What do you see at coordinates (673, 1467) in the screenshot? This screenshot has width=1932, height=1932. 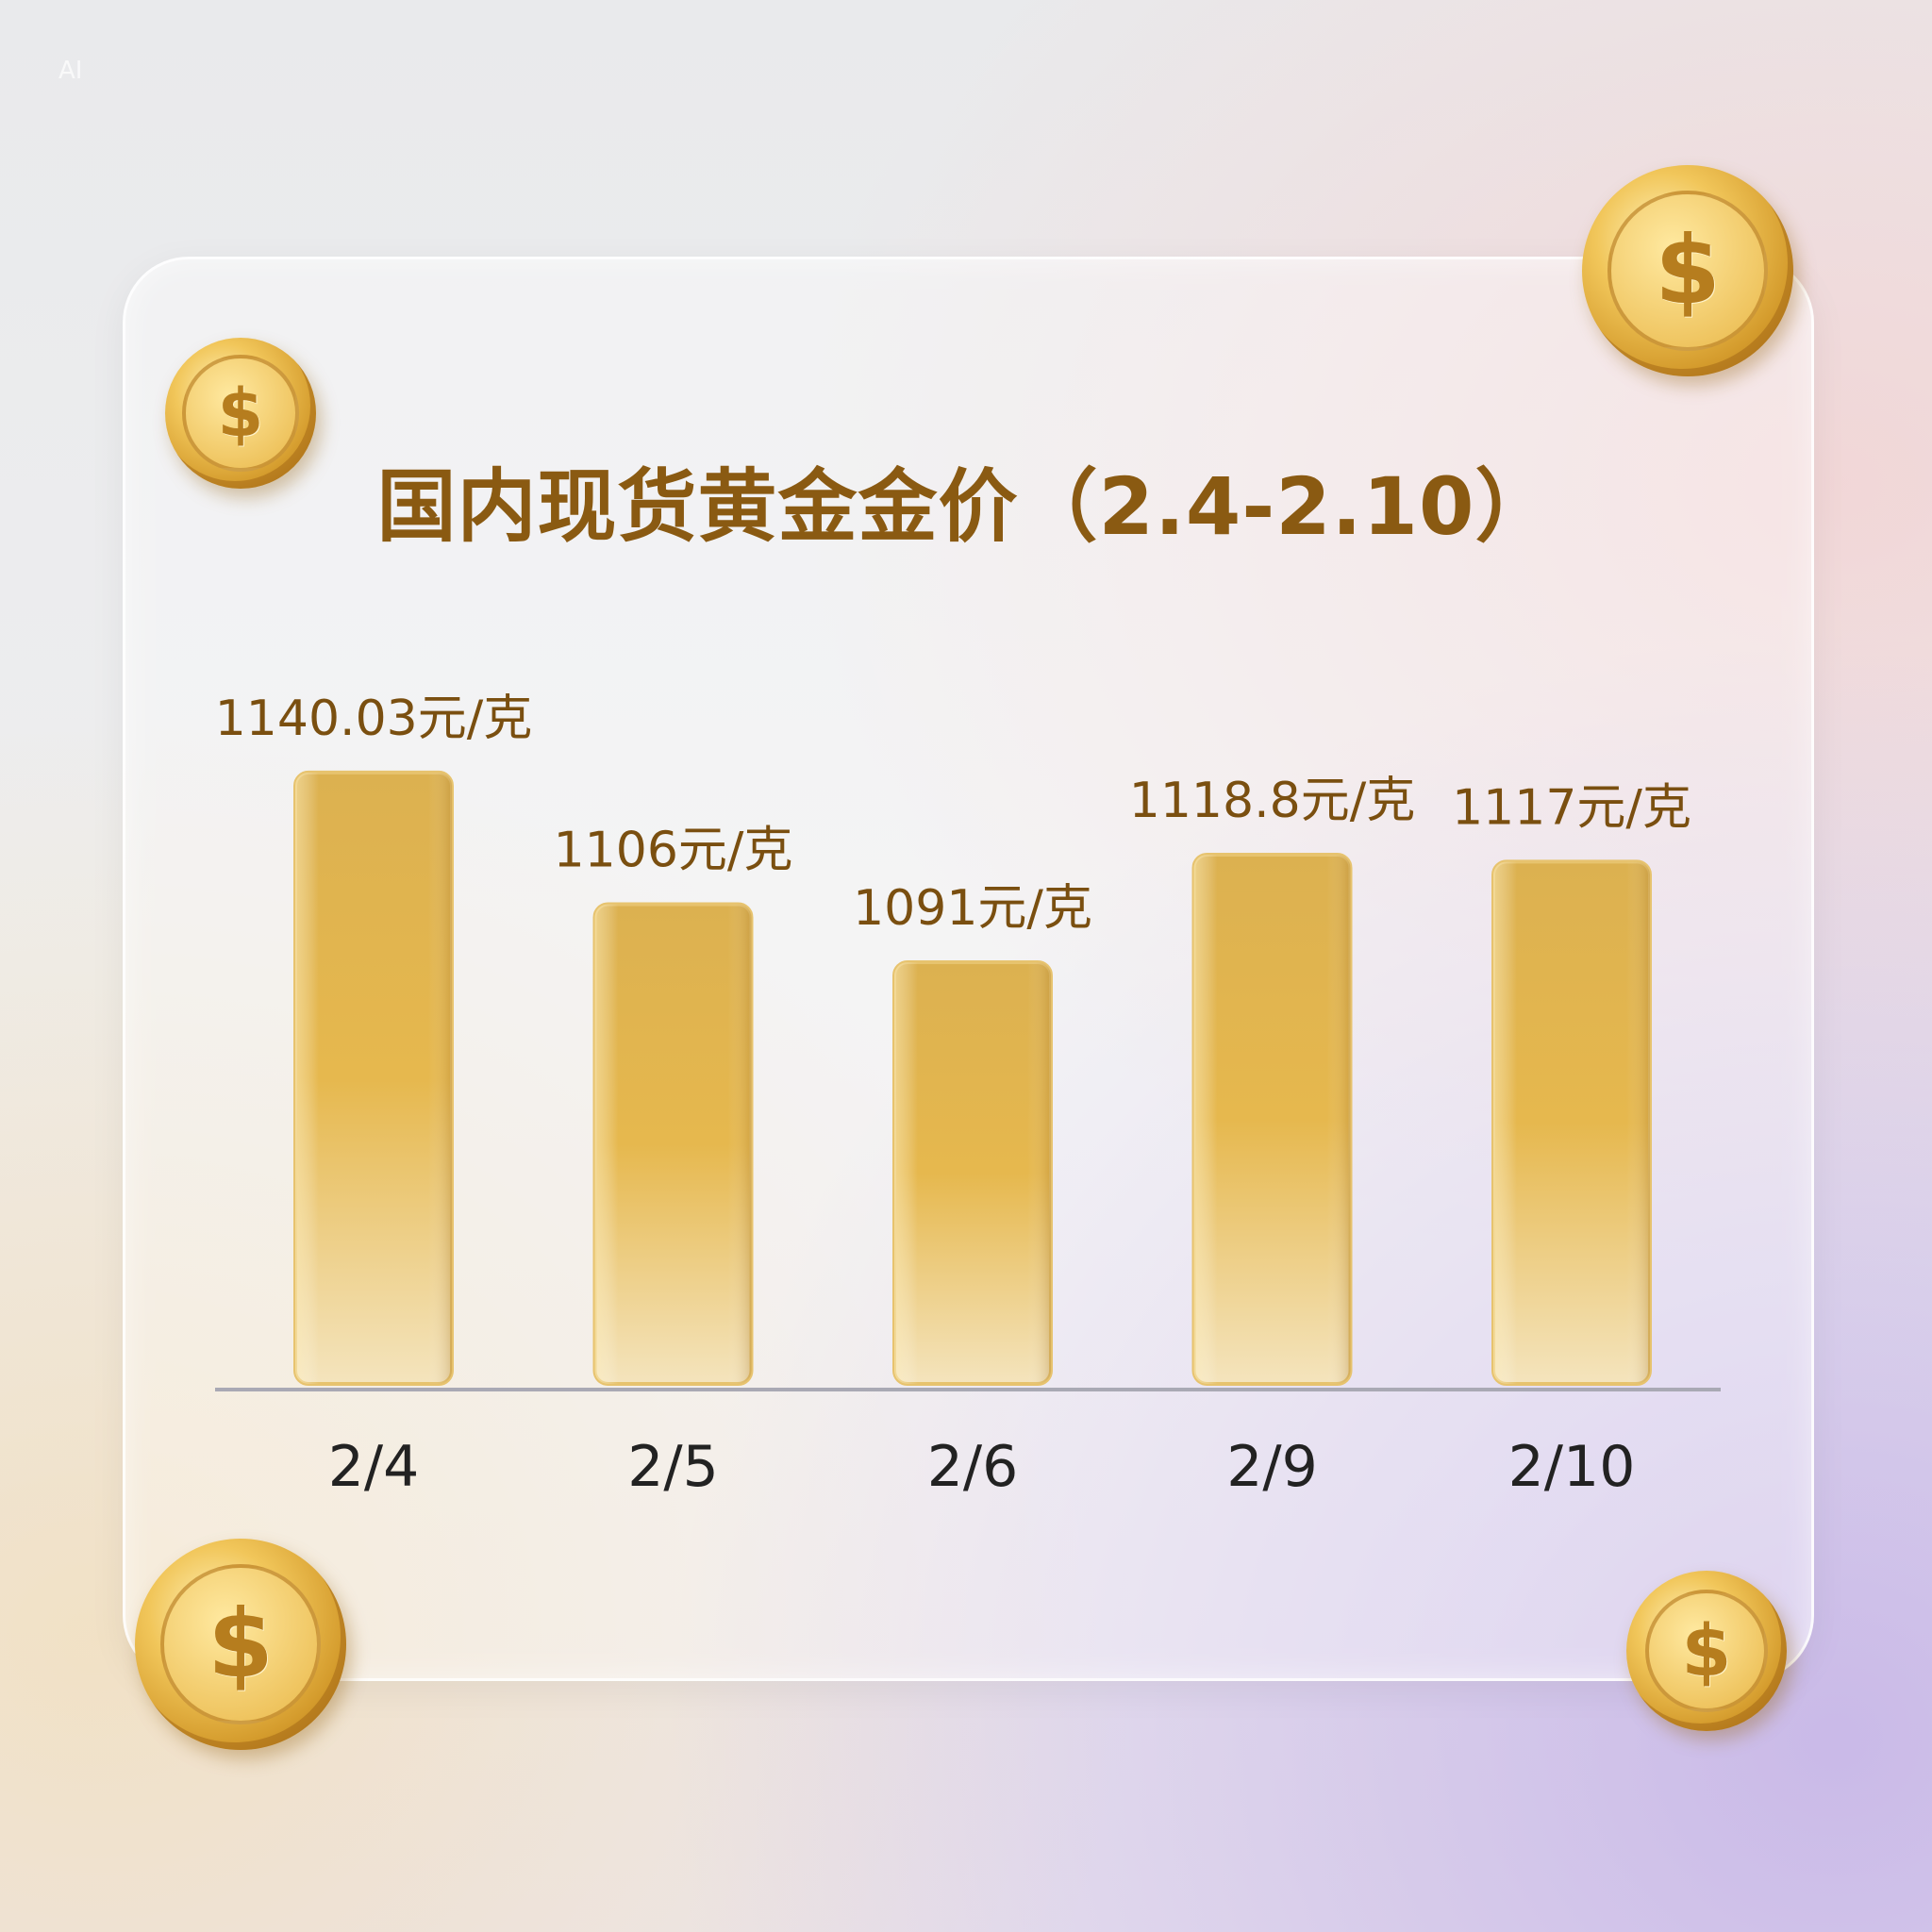 I see `x-tick-label: 2/5` at bounding box center [673, 1467].